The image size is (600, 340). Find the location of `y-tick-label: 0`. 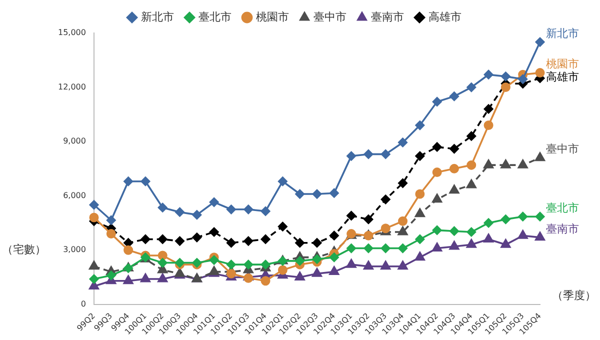

y-tick-label: 0 is located at coordinates (83, 303).